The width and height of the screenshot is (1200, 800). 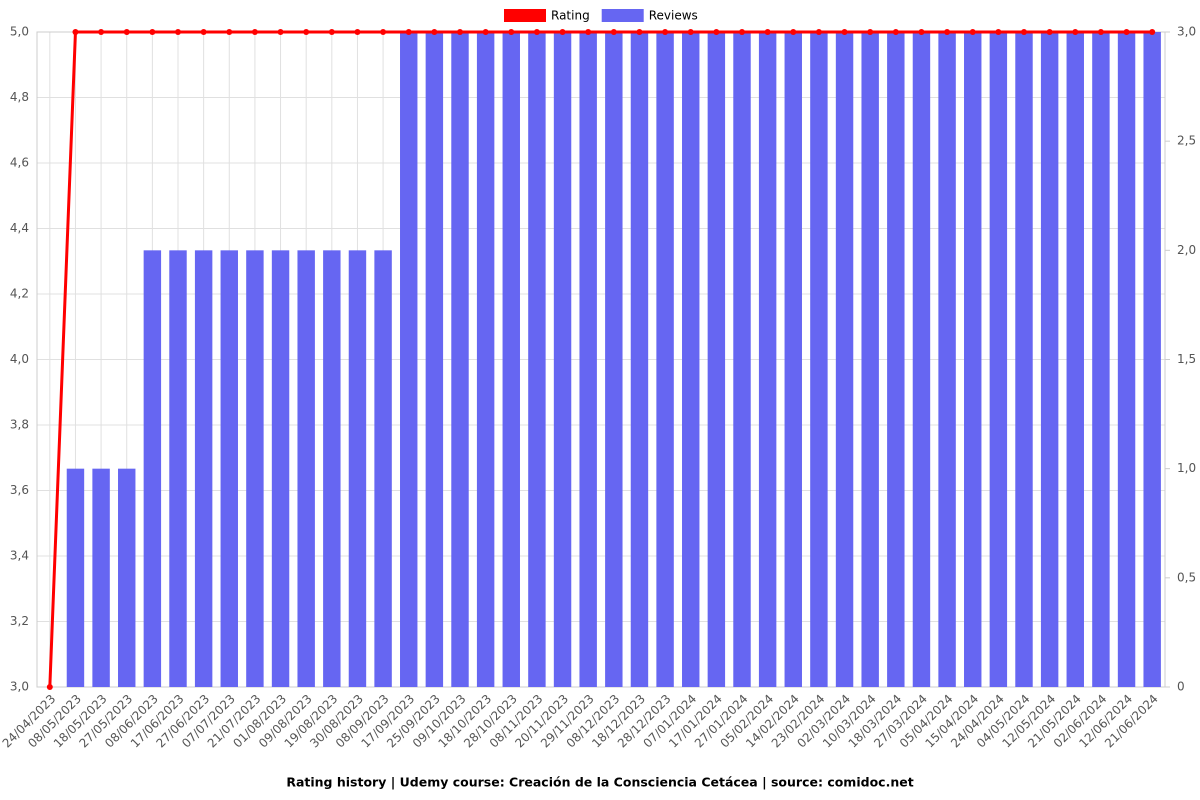 What do you see at coordinates (19, 687) in the screenshot?
I see `y-tick-label: 3,0` at bounding box center [19, 687].